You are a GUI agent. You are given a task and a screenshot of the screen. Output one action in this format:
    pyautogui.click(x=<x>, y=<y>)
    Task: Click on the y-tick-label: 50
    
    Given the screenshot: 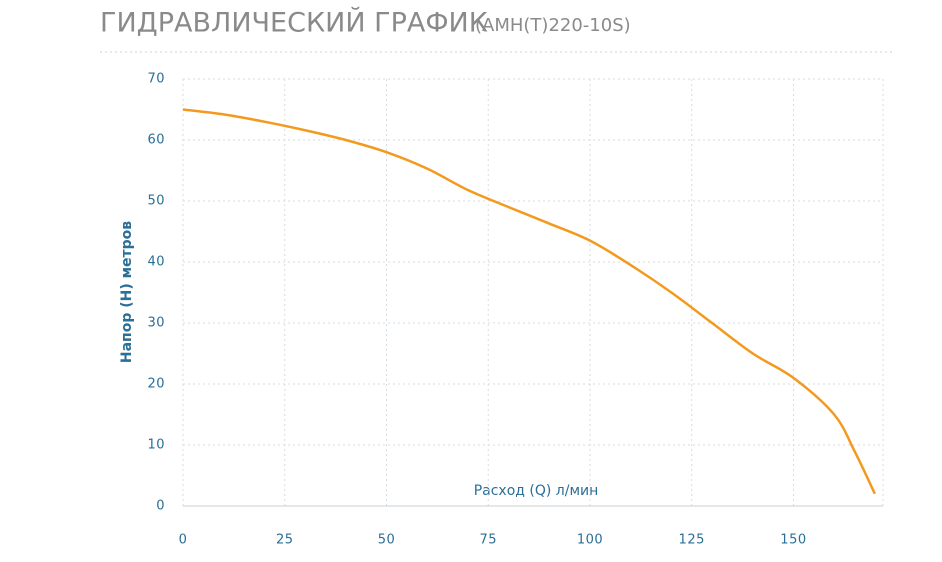 What is the action you would take?
    pyautogui.click(x=156, y=201)
    